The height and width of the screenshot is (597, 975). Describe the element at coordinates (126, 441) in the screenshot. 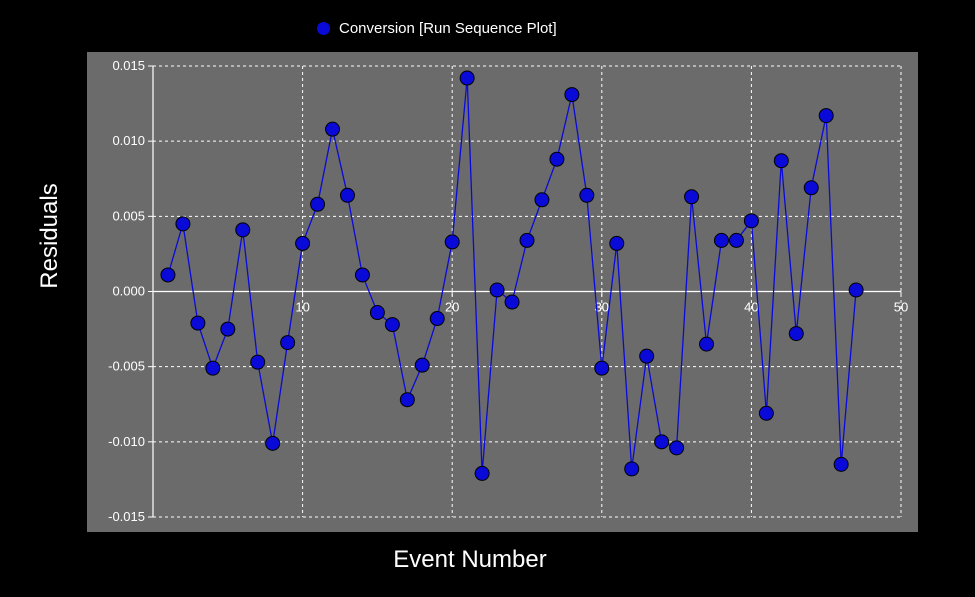

I see `y-tick-label: -0.010` at that location.